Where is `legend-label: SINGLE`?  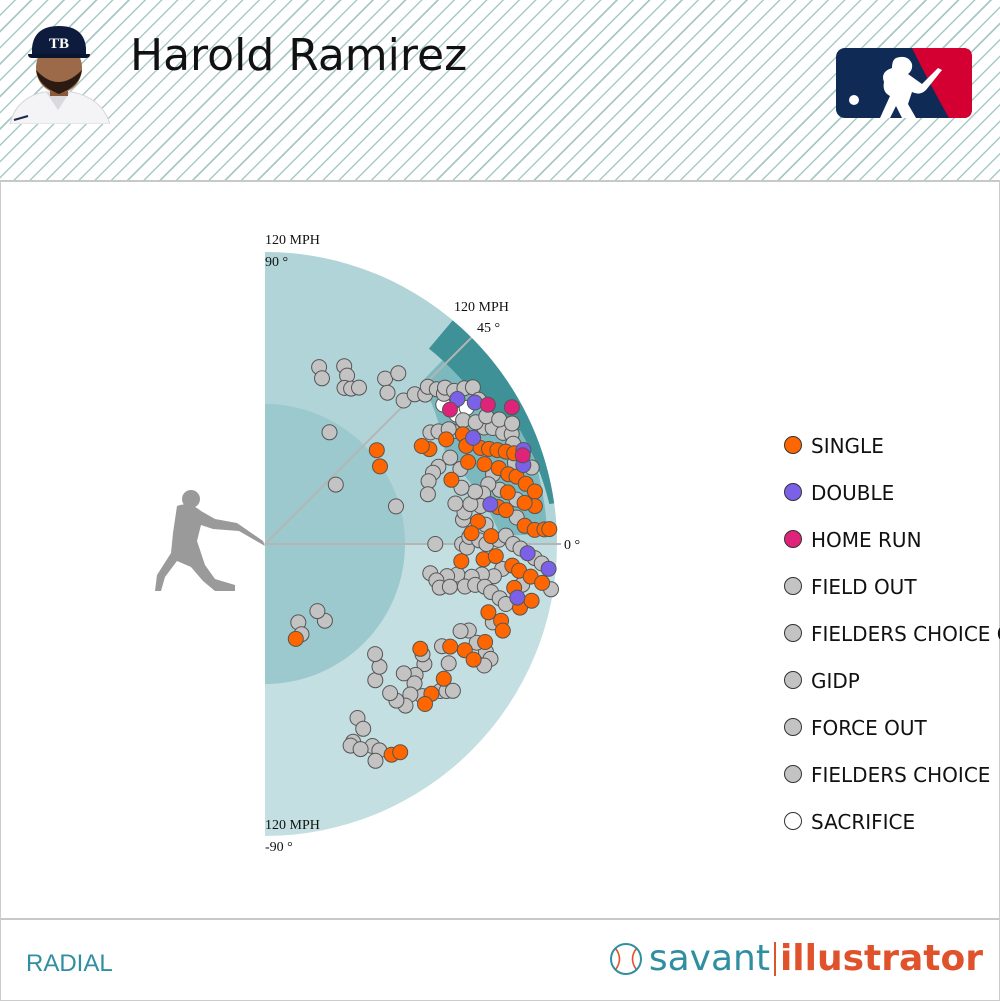 legend-label: SINGLE is located at coordinates (847, 446).